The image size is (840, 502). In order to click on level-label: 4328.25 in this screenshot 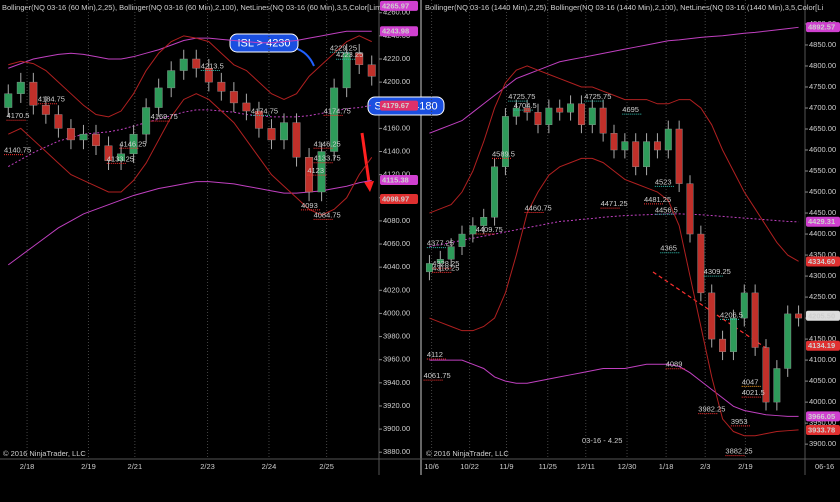, I will do `click(445, 263)`.